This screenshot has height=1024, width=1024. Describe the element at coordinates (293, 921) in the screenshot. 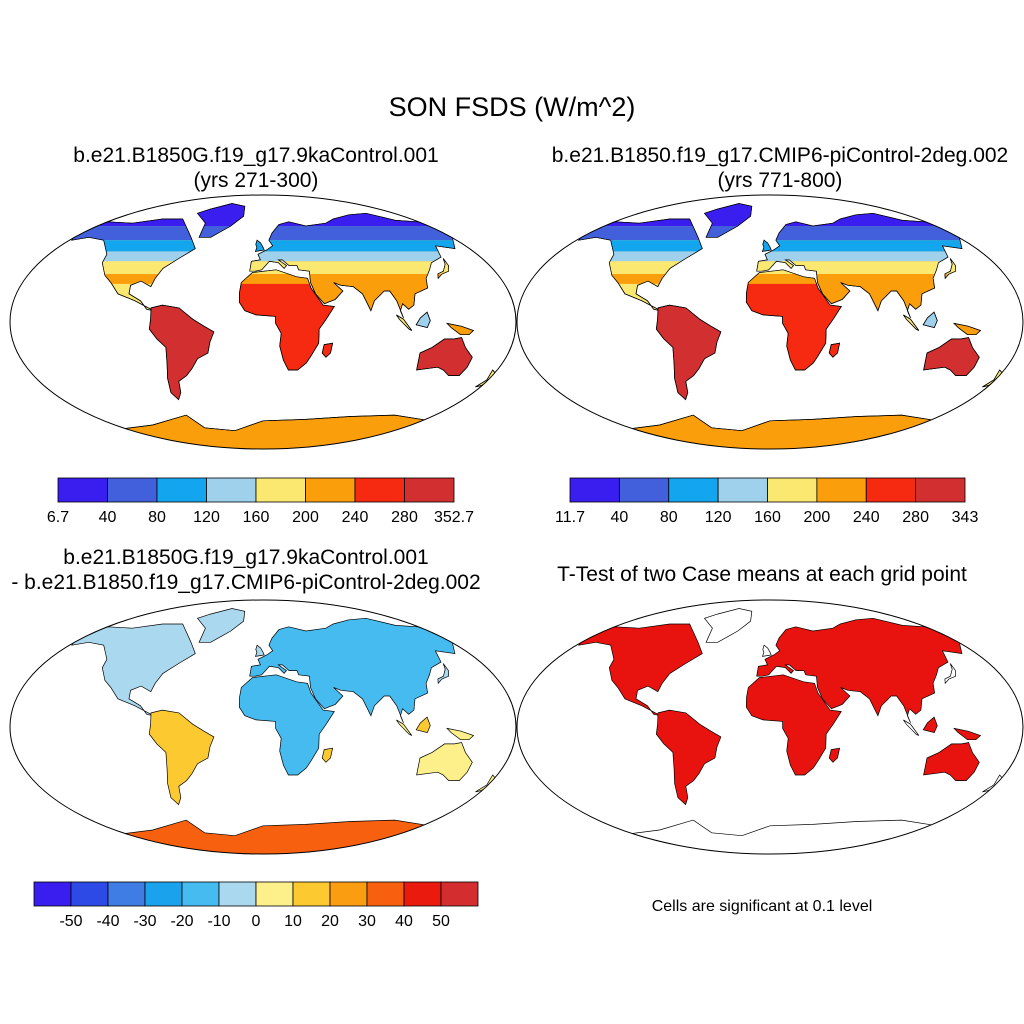

I see `colorbar-label: 10` at that location.